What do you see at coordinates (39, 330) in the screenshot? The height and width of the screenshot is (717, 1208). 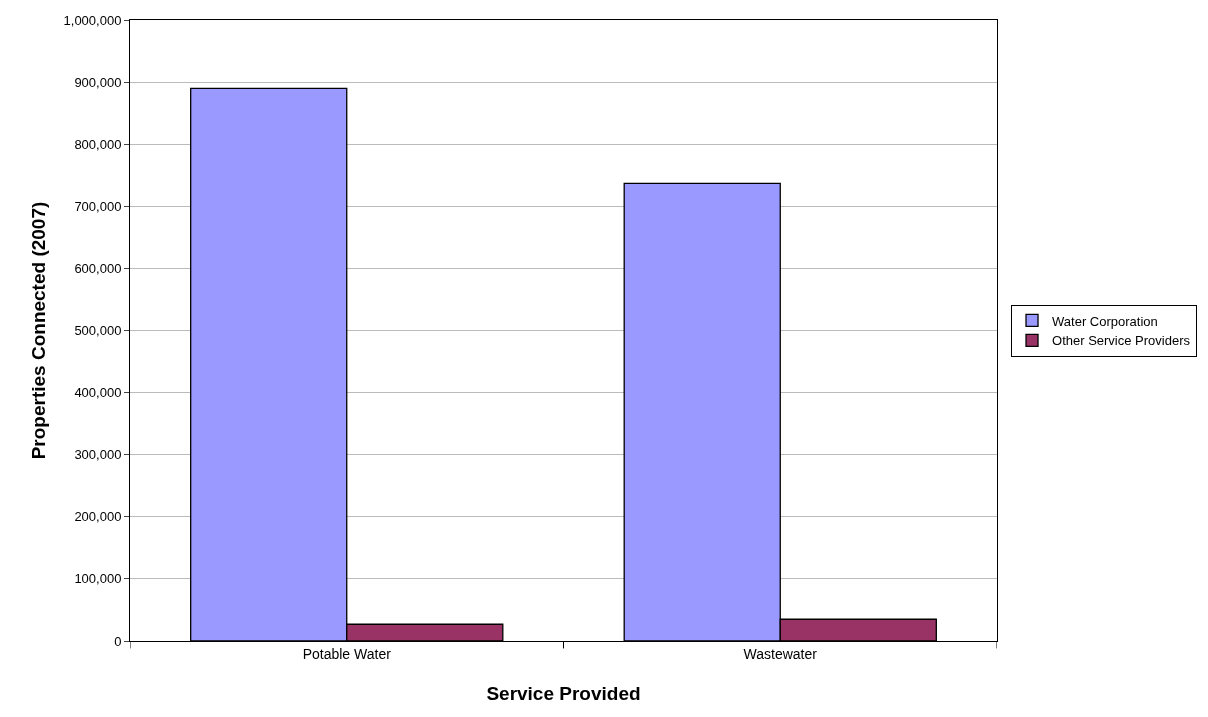 I see `y-axis-title: Properties Connected (2007)` at bounding box center [39, 330].